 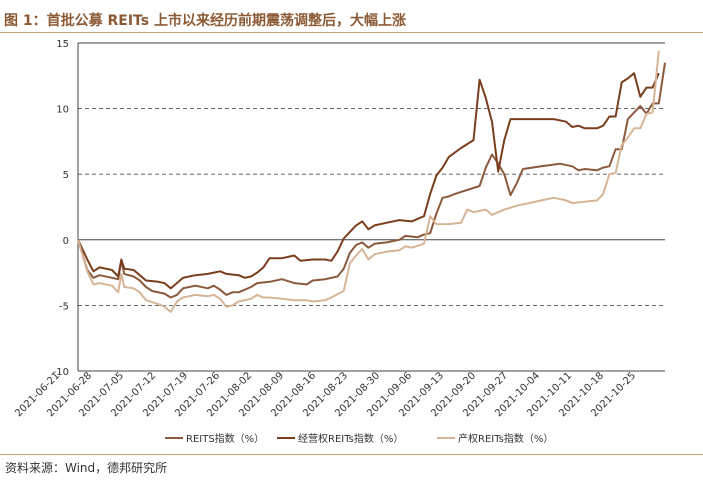 What do you see at coordinates (62, 110) in the screenshot?
I see `y-tick-label: 10` at bounding box center [62, 110].